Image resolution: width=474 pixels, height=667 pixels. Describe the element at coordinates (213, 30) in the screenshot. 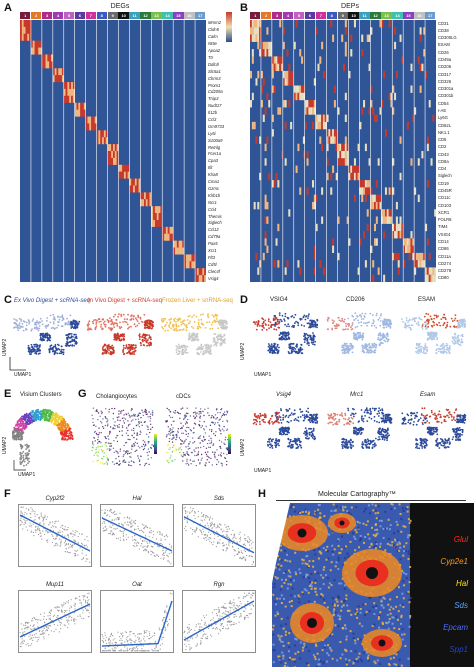

I see `gene-label: Cldn5` at that location.